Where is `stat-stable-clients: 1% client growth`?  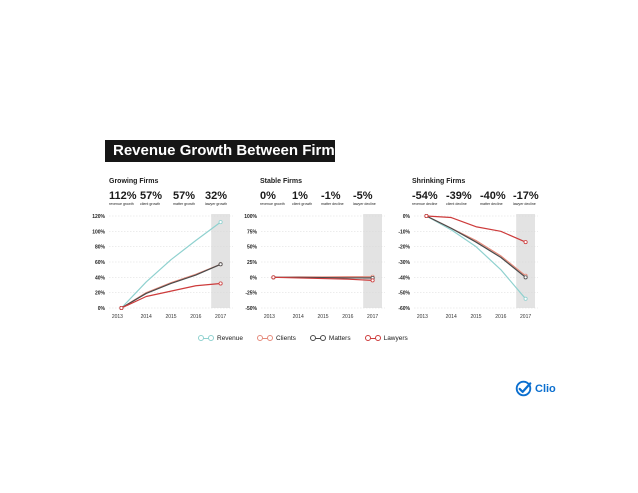 stat-stable-clients: 1% client growth is located at coordinates (312, 198).